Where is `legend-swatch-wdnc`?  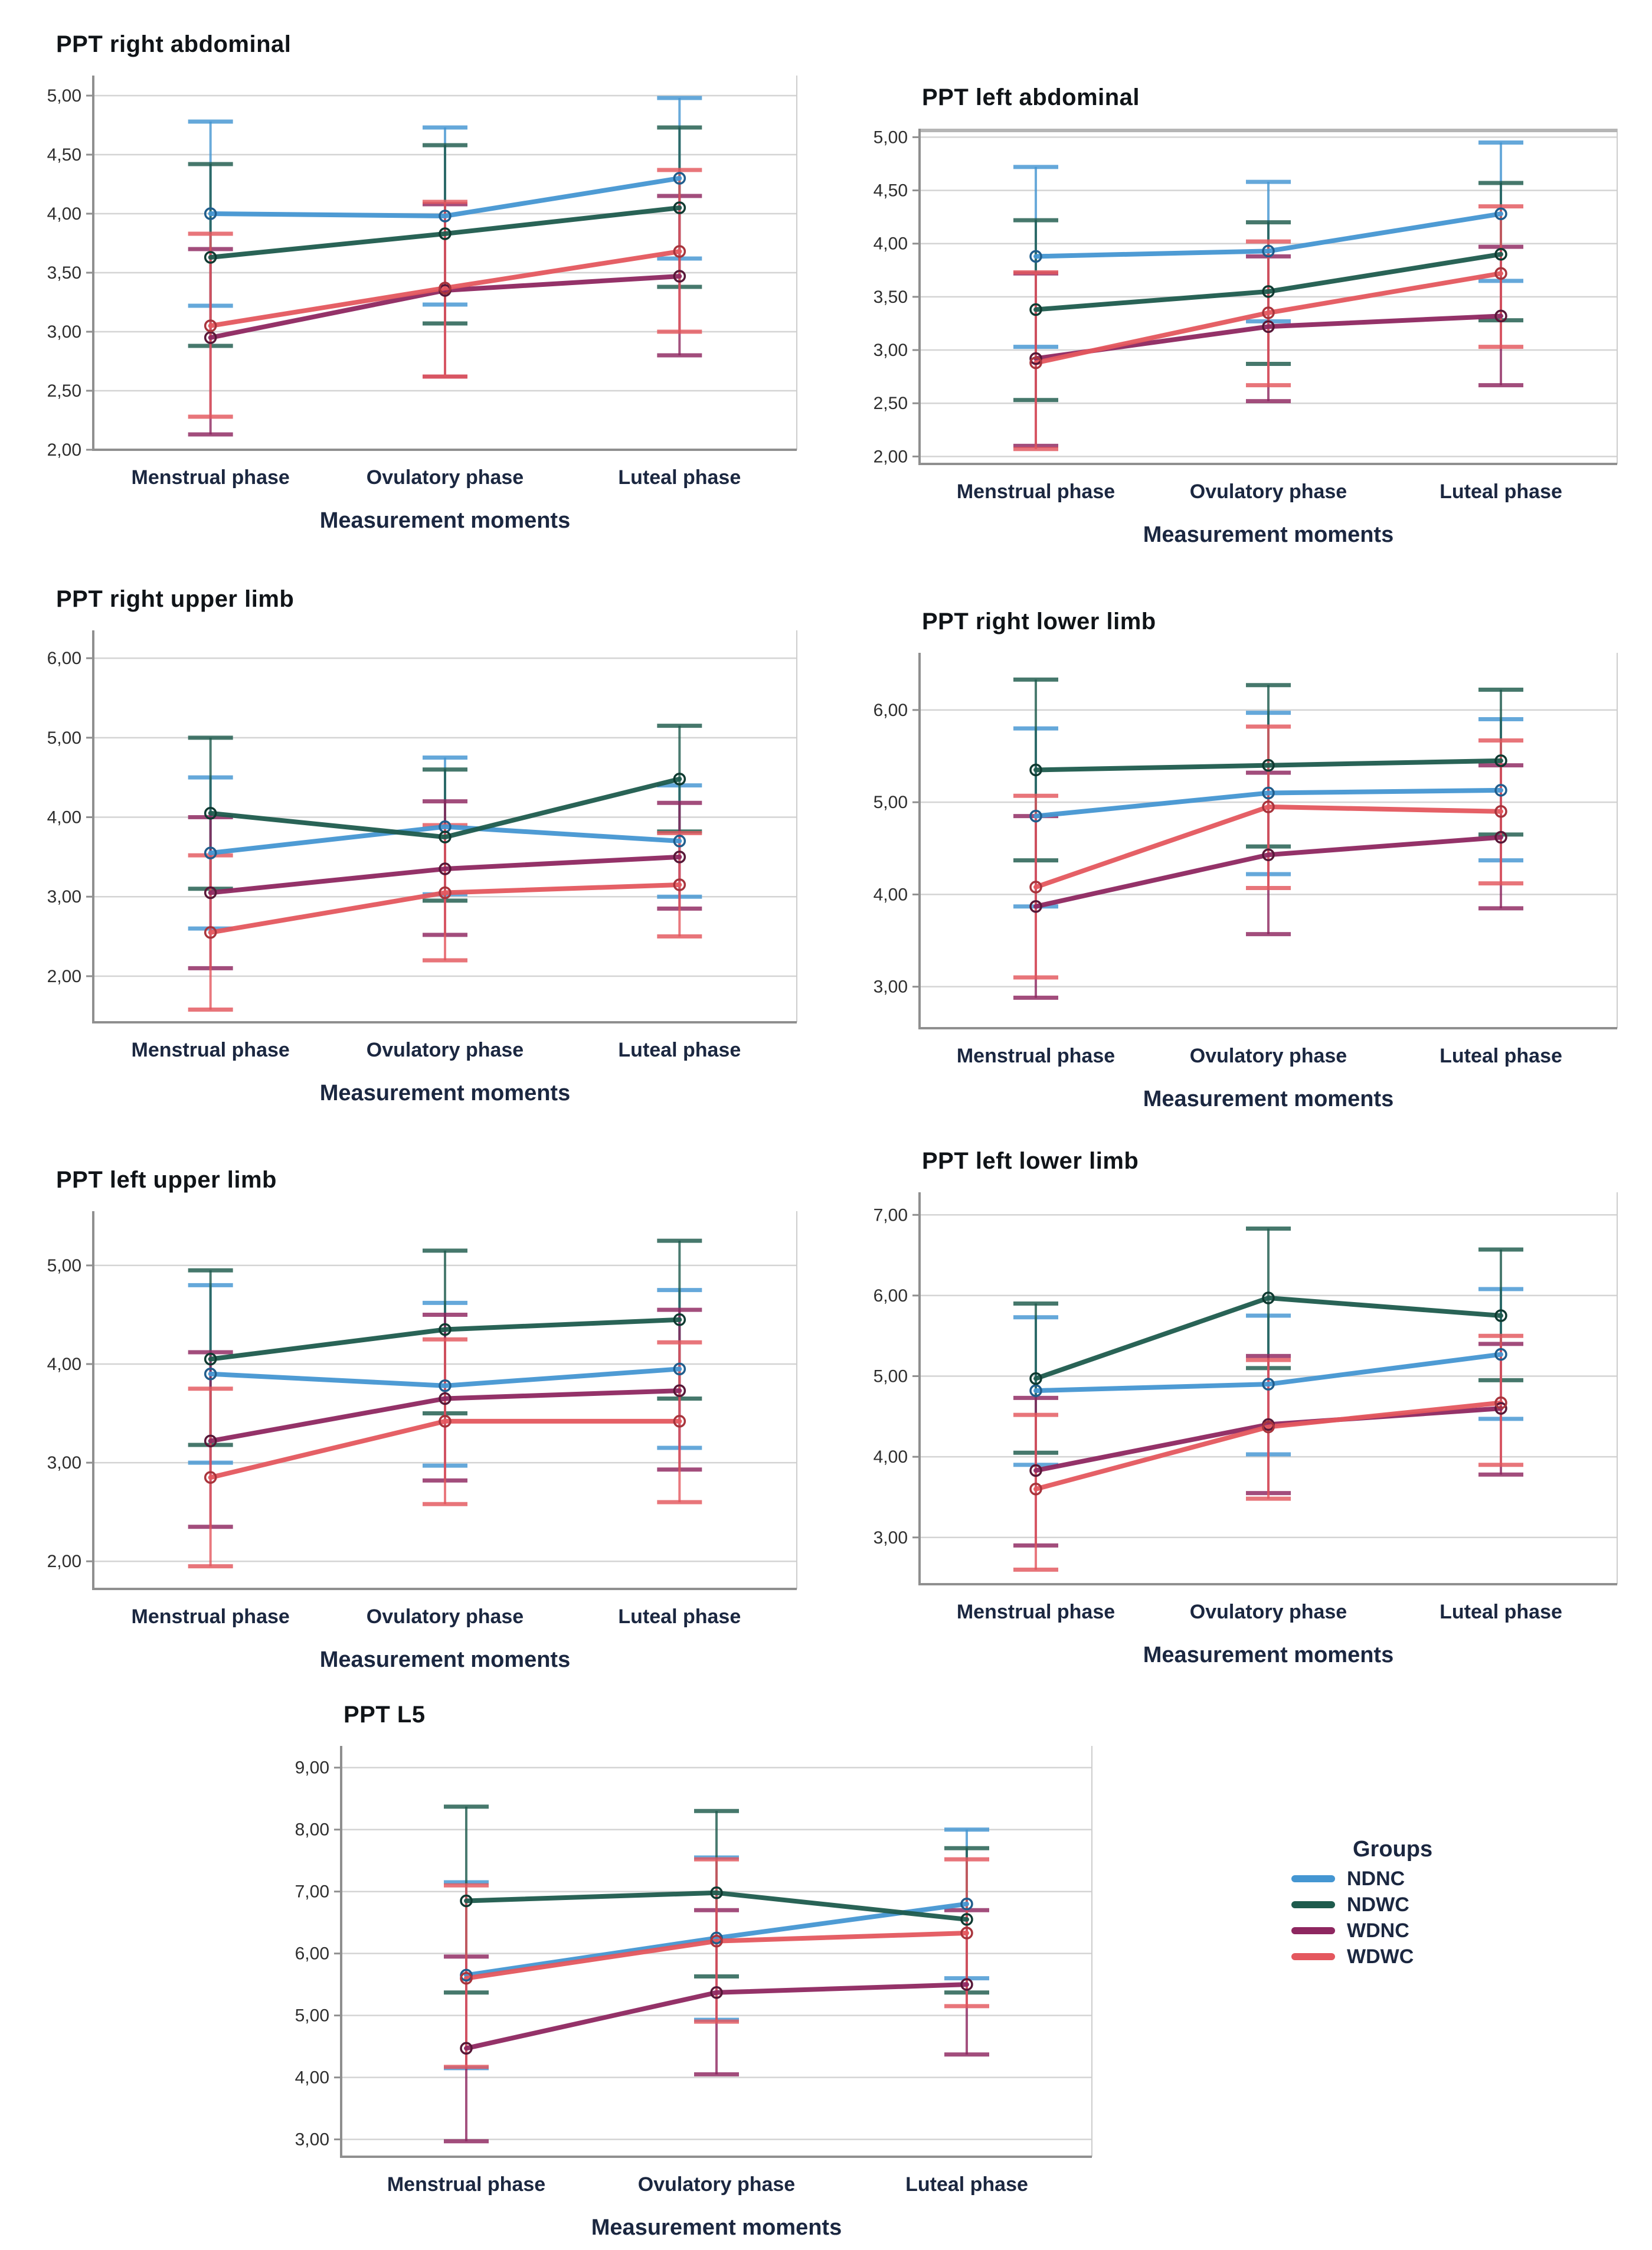
legend-swatch-wdnc is located at coordinates (1313, 1931).